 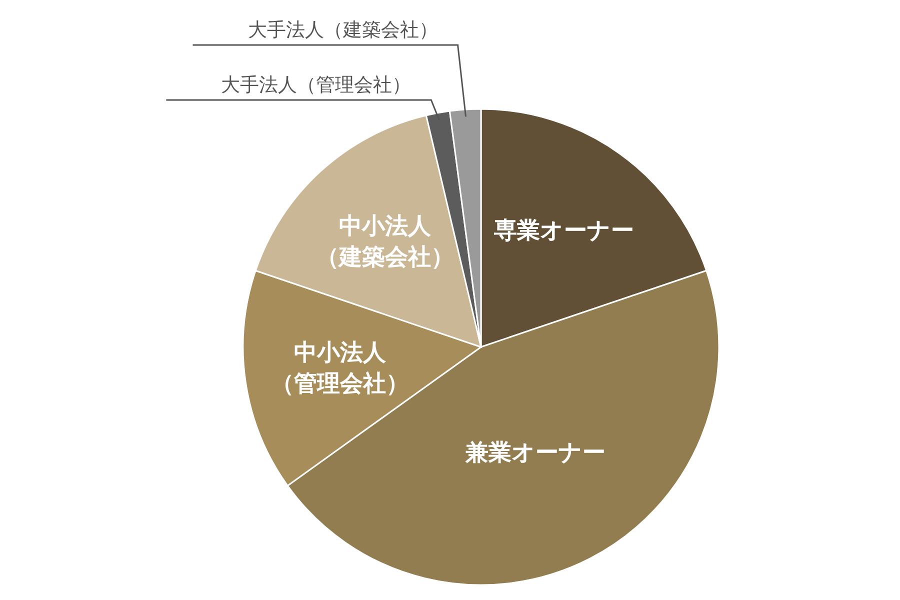 I want to click on slice-label: 専業オーナー, so click(x=563, y=231).